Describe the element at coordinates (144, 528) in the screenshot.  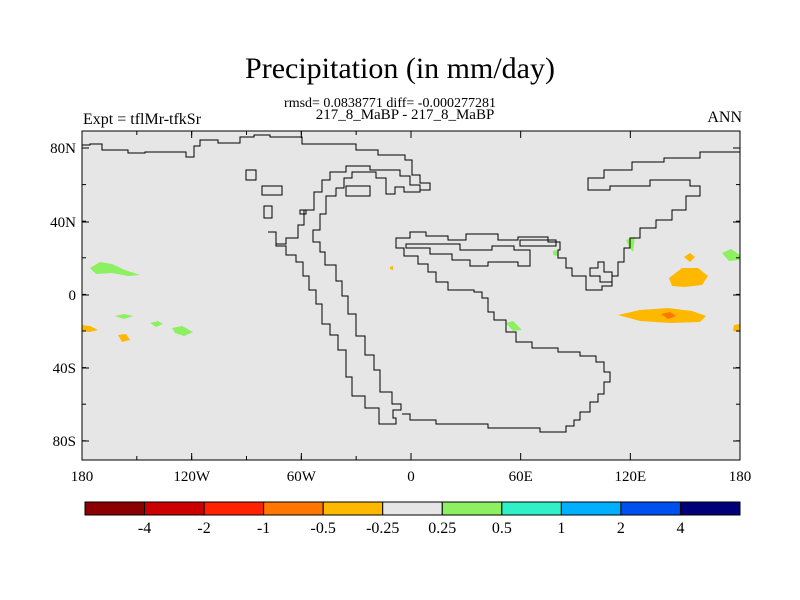
I see `colorbar-label: -4` at that location.